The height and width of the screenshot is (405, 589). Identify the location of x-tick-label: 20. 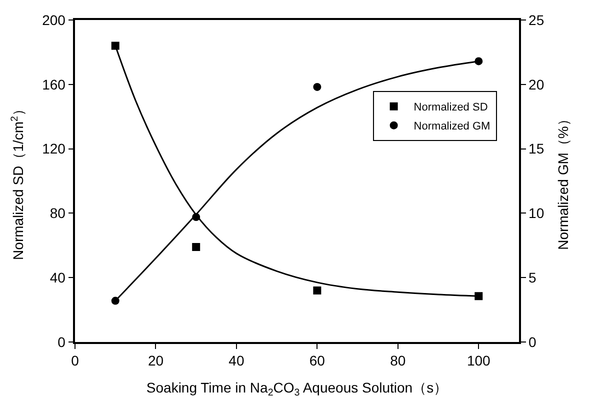
(156, 360).